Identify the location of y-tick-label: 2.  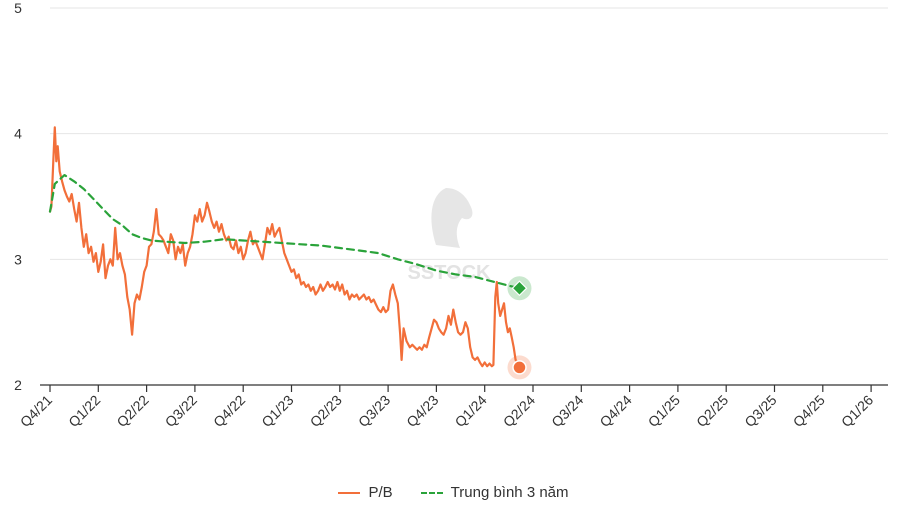
(18, 385).